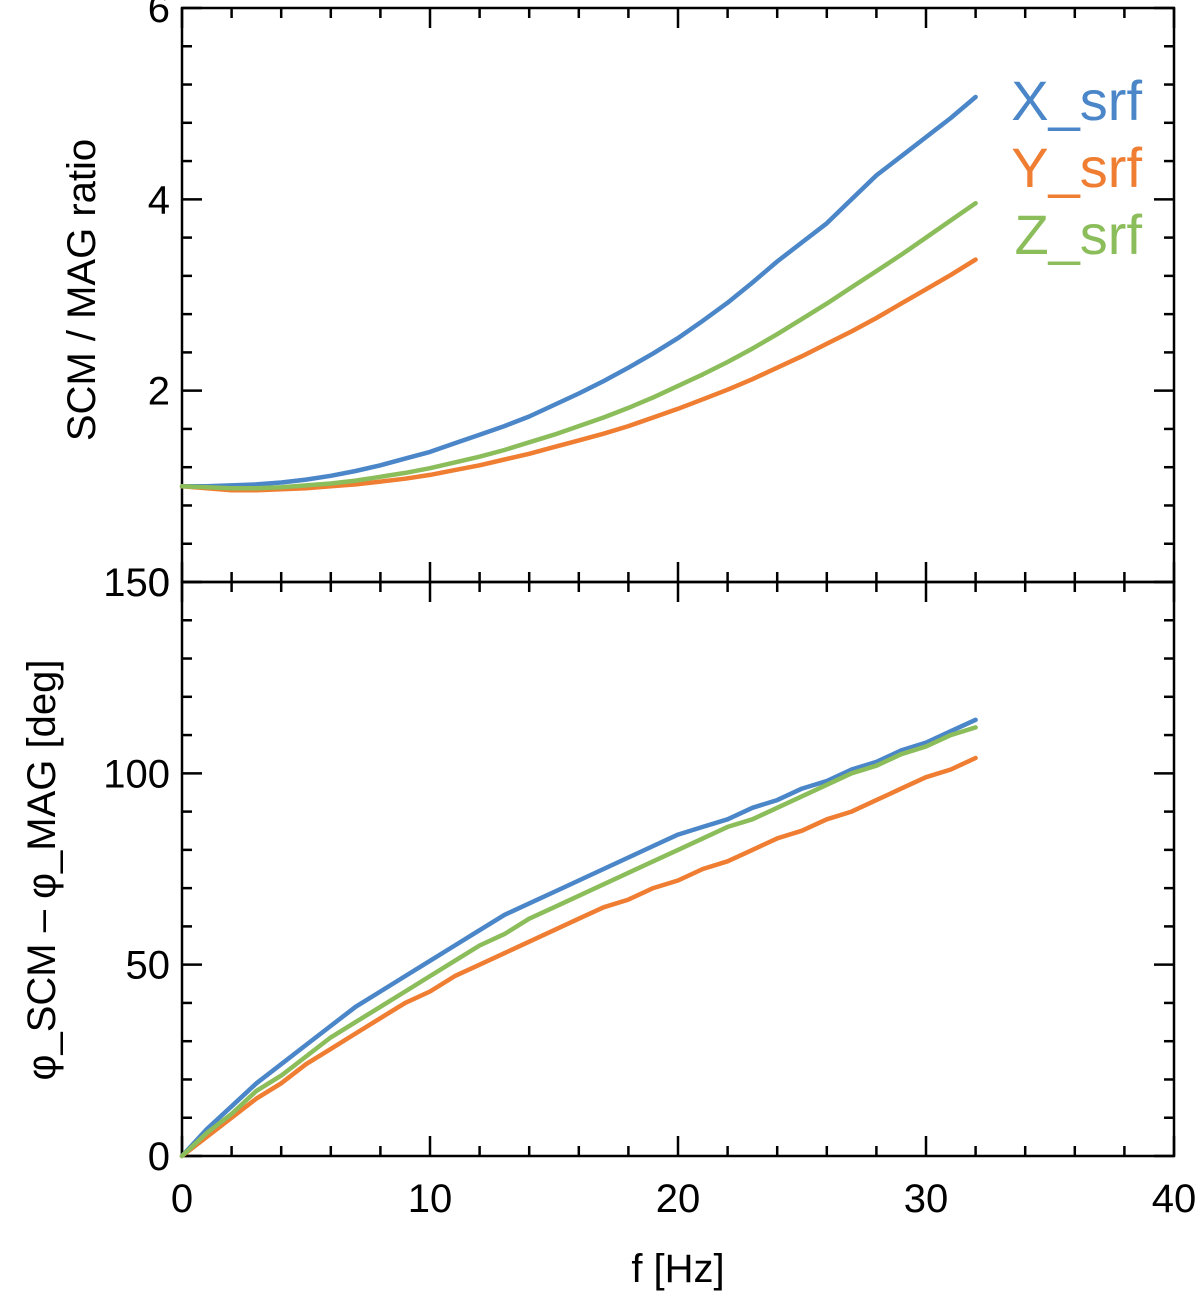 This screenshot has width=1200, height=1291. Describe the element at coordinates (159, 200) in the screenshot. I see `top-y-tick-label: 4` at that location.